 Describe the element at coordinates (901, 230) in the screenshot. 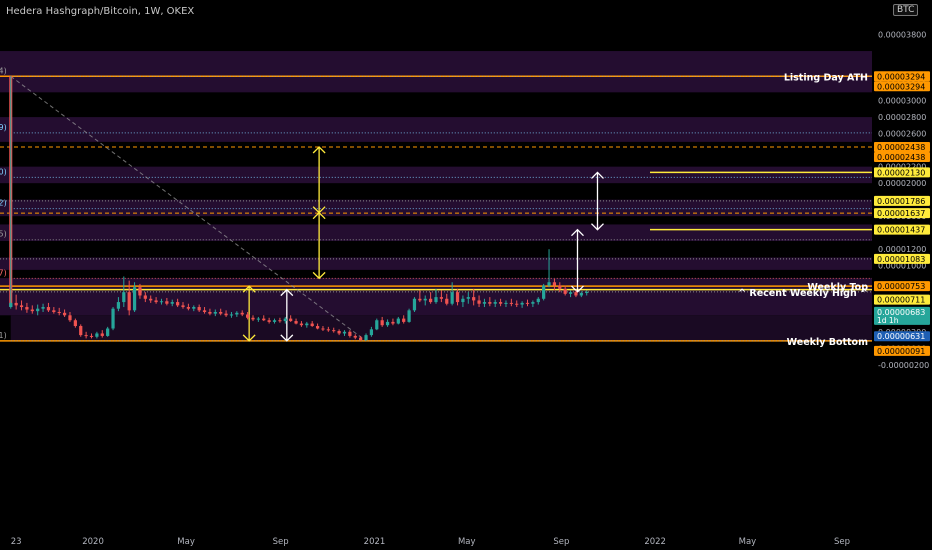

I see `price-label: 0.00001437` at that location.